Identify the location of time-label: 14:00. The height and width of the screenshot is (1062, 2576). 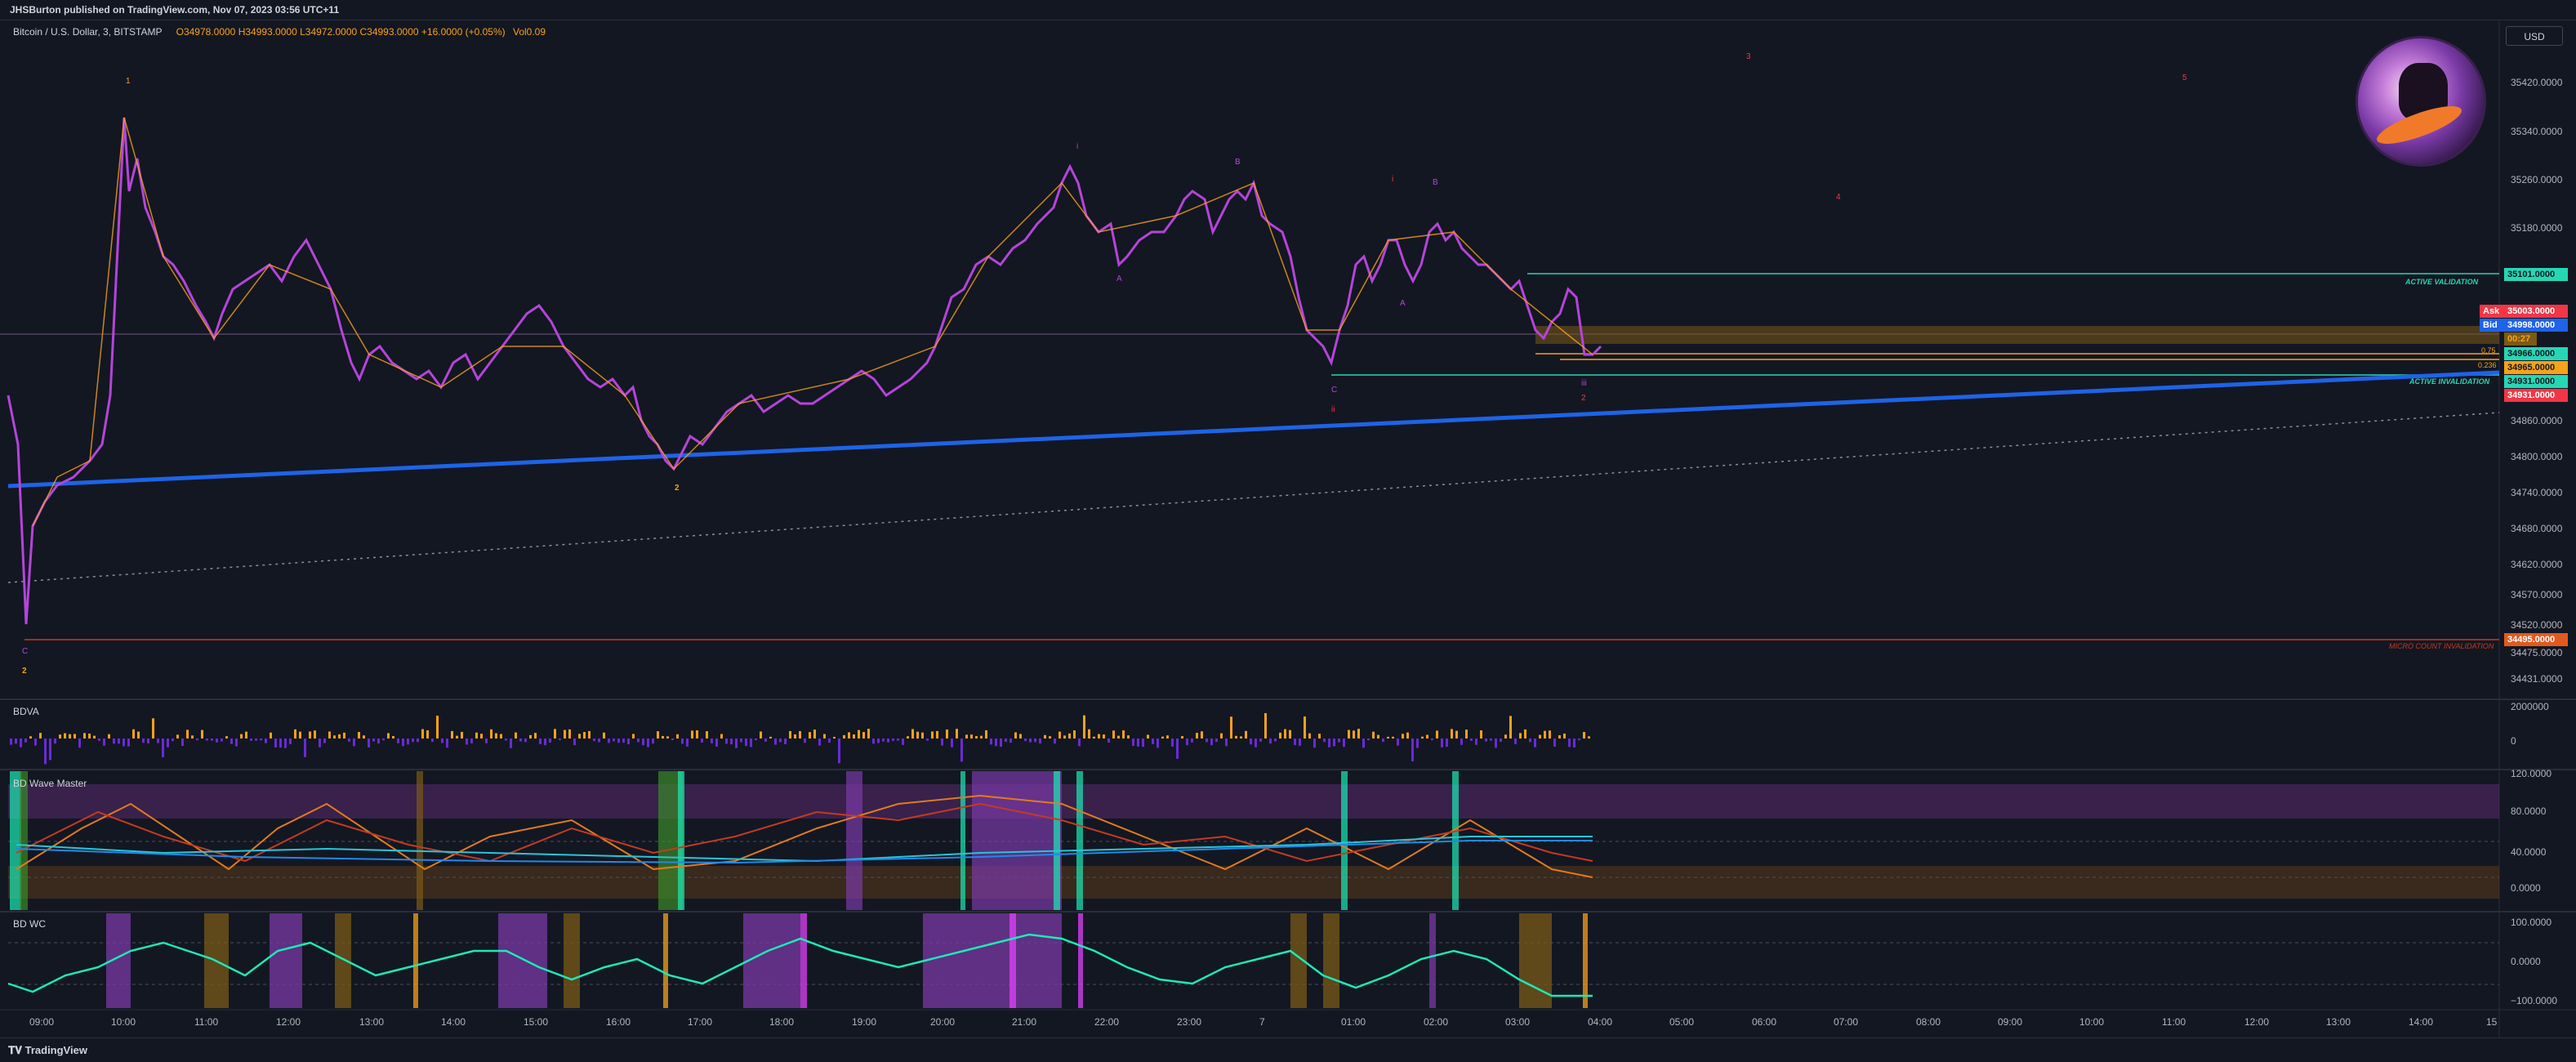
(2421, 1022).